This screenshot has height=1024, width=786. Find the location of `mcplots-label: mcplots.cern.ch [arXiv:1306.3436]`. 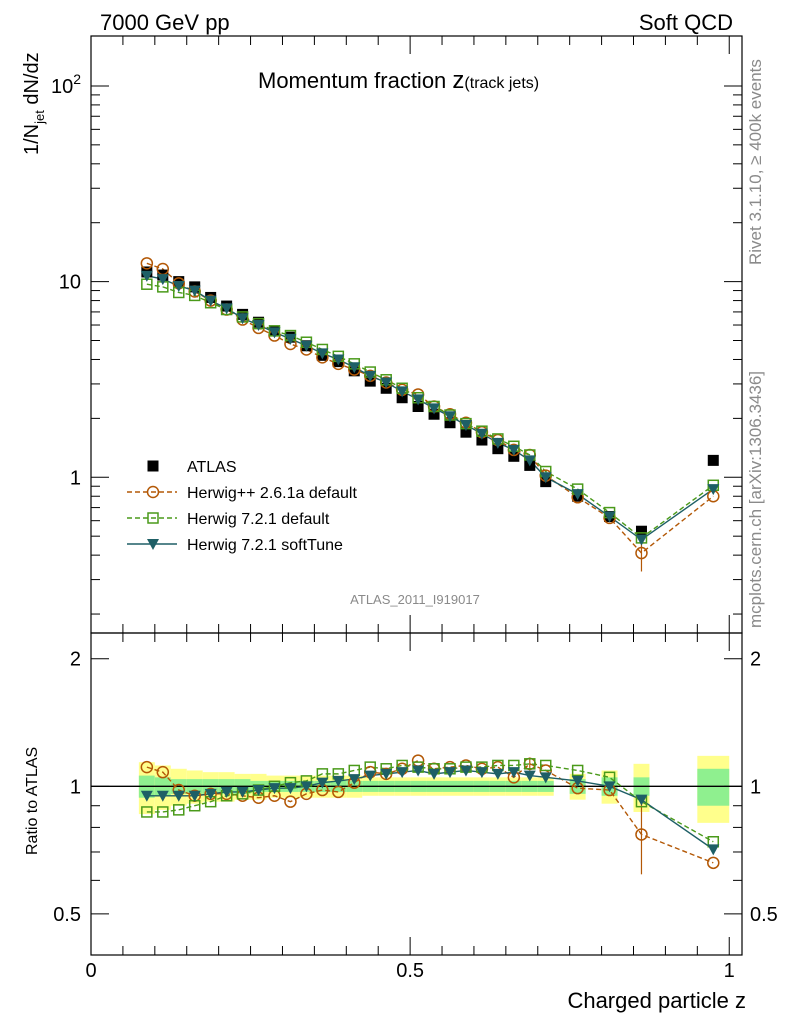

mcplots-label: mcplots.cern.ch [arXiv:1306.3436] is located at coordinates (755, 499).